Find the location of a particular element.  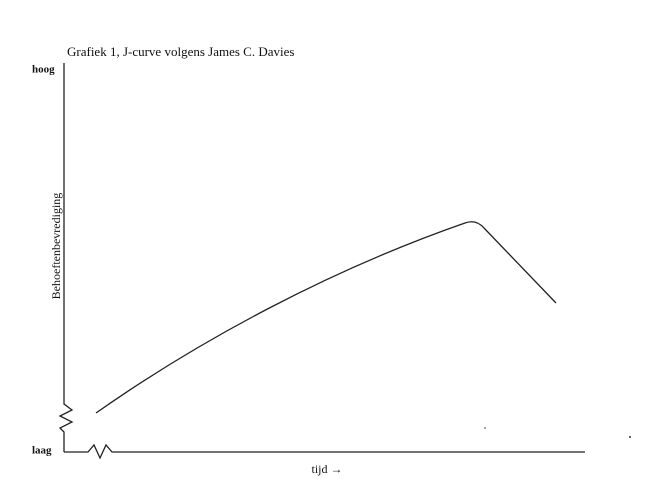

y-bottom-label: laag is located at coordinates (42, 451).